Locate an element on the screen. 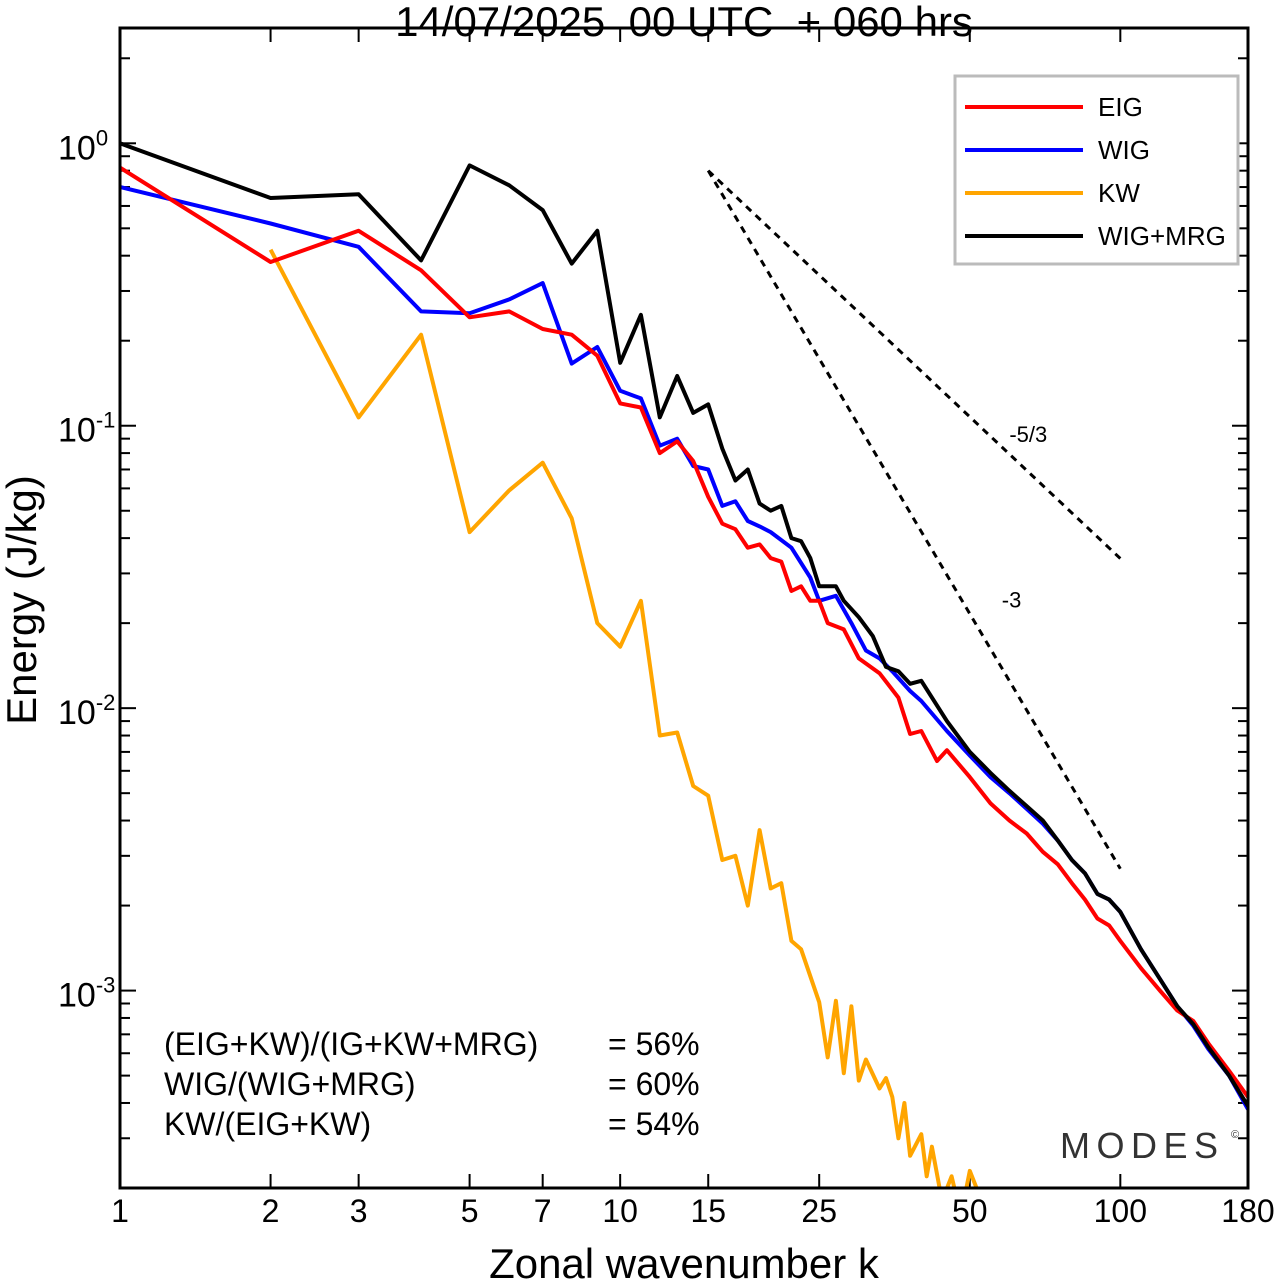  legend: EIG WIG KW WIG+MRG is located at coordinates (1096, 170).